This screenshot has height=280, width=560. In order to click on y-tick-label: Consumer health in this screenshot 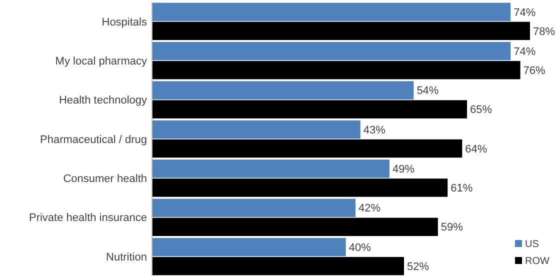, I will do `click(105, 179)`.